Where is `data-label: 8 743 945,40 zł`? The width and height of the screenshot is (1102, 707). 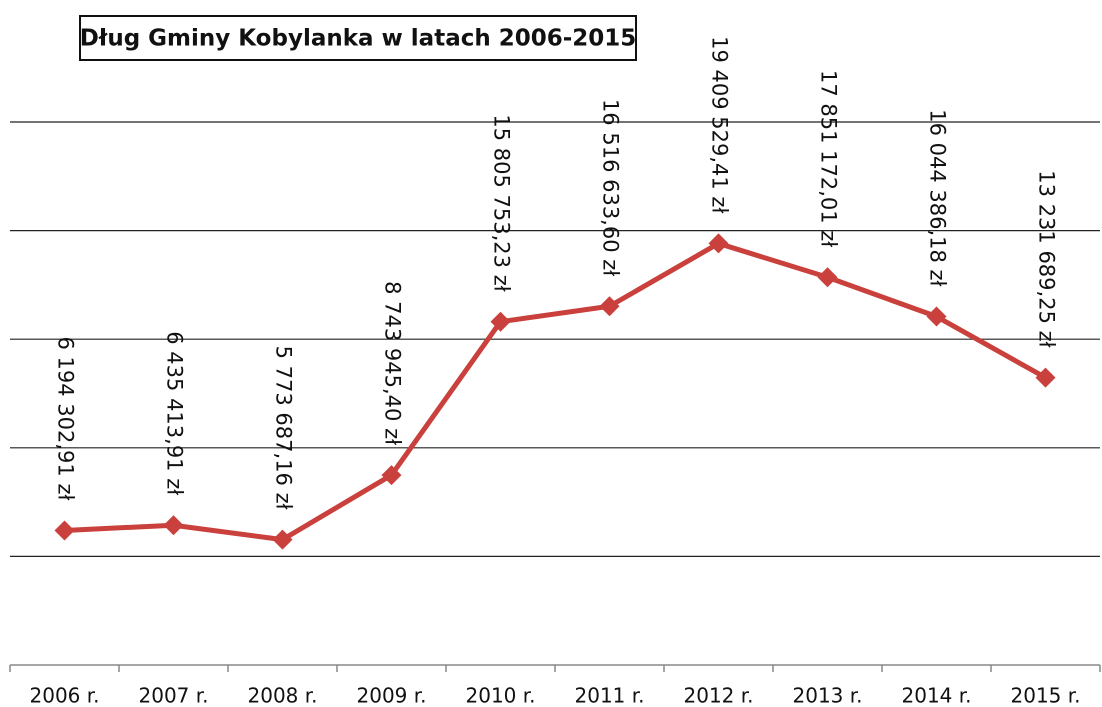
data-label: 8 743 945,40 zł is located at coordinates (393, 363).